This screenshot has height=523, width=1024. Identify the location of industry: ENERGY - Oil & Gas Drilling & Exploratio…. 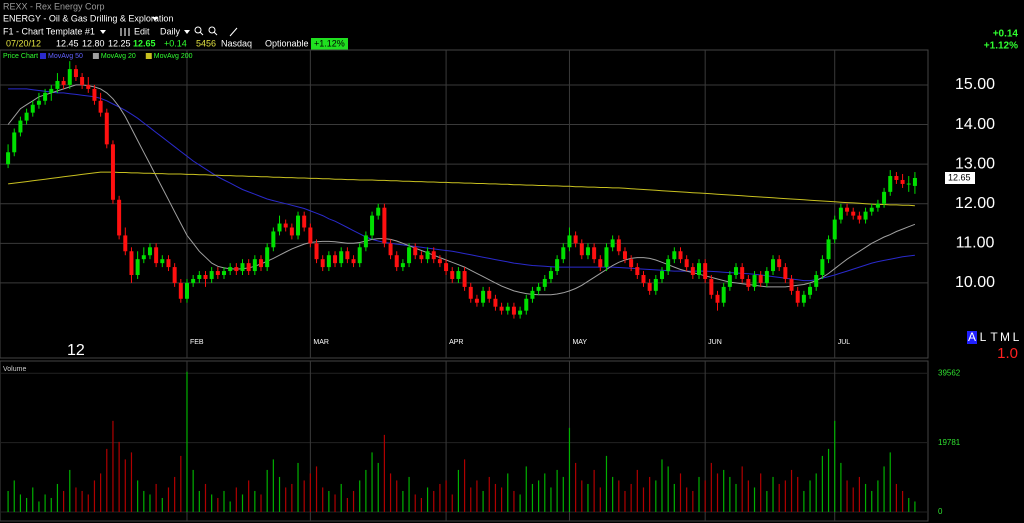
(88, 18).